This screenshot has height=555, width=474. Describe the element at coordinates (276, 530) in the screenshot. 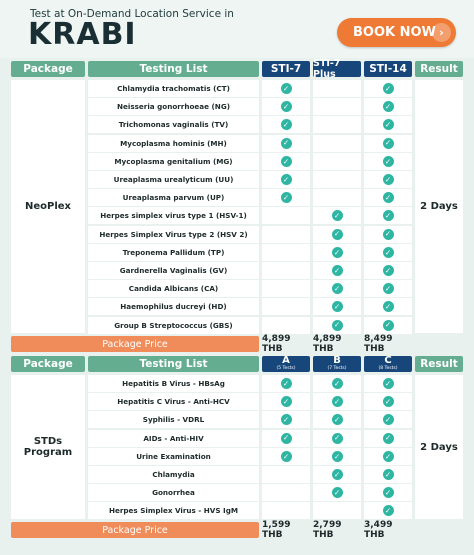

I see `price-a: 1,599 THB` at that location.